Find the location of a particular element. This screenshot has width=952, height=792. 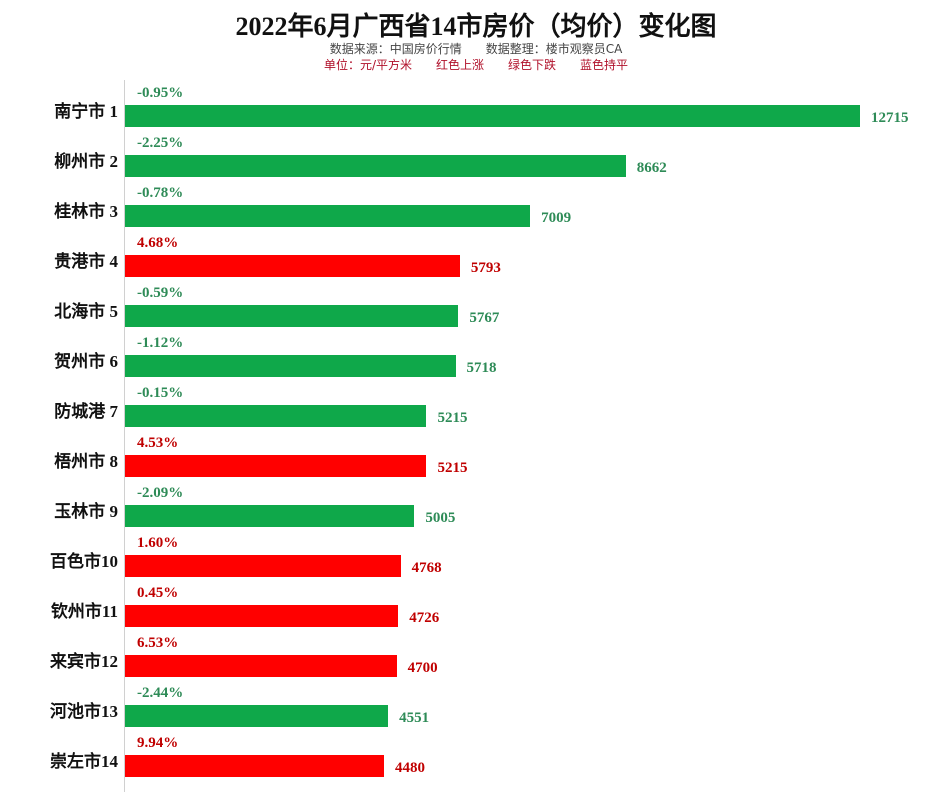

change-label: 0.45% is located at coordinates (158, 593).